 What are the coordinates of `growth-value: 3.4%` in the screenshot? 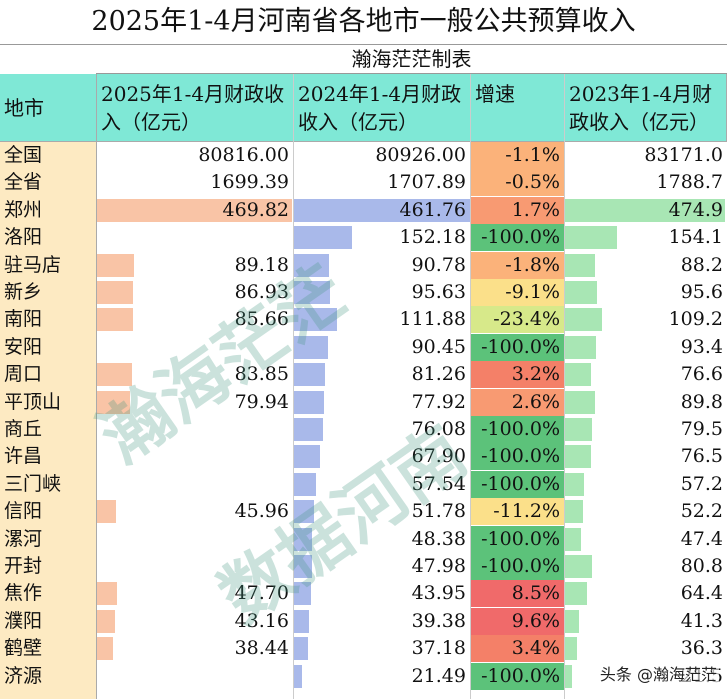 It's located at (535, 648).